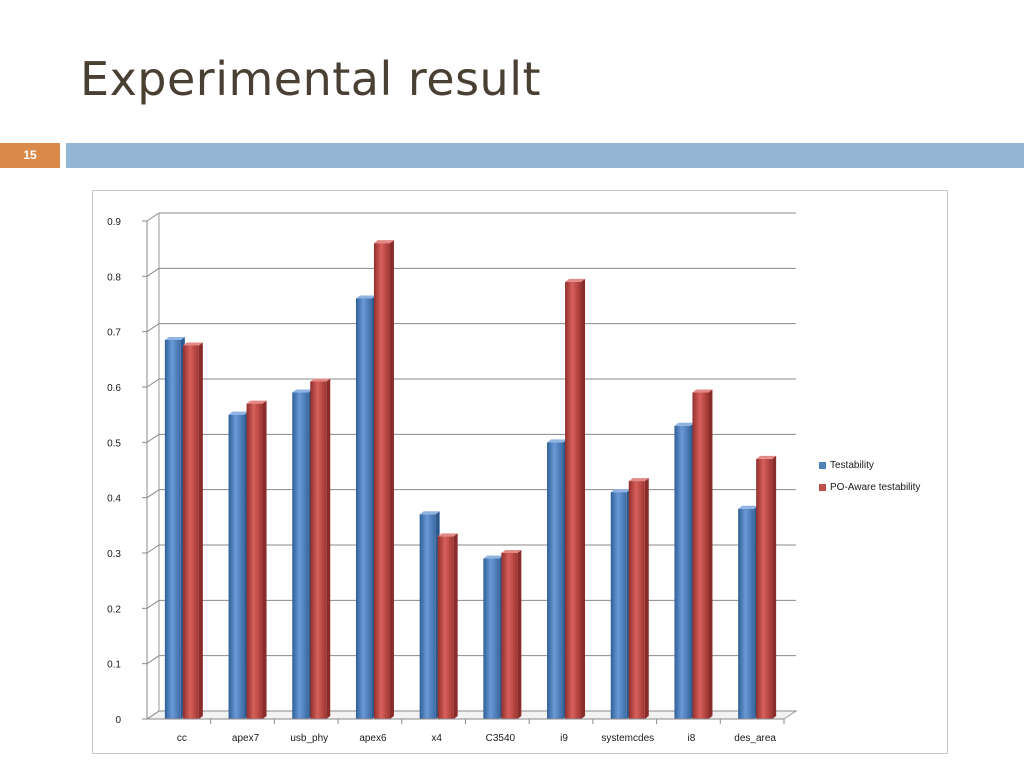 The width and height of the screenshot is (1024, 768). Describe the element at coordinates (114, 222) in the screenshot. I see `y-tick-label: 0.9` at that location.